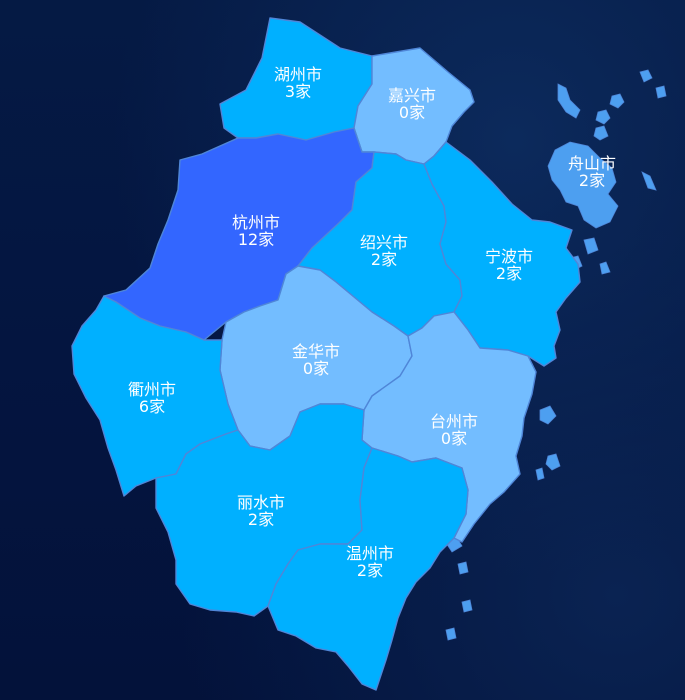 The width and height of the screenshot is (685, 700). What do you see at coordinates (502, 254) in the screenshot?
I see `region-ningbo` at bounding box center [502, 254].